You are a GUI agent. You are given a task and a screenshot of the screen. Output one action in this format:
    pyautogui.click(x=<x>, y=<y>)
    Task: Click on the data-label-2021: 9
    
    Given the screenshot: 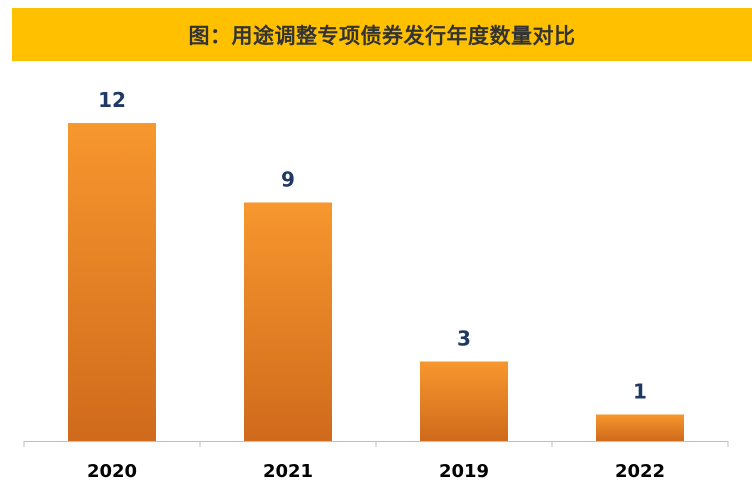 What is the action you would take?
    pyautogui.click(x=288, y=180)
    